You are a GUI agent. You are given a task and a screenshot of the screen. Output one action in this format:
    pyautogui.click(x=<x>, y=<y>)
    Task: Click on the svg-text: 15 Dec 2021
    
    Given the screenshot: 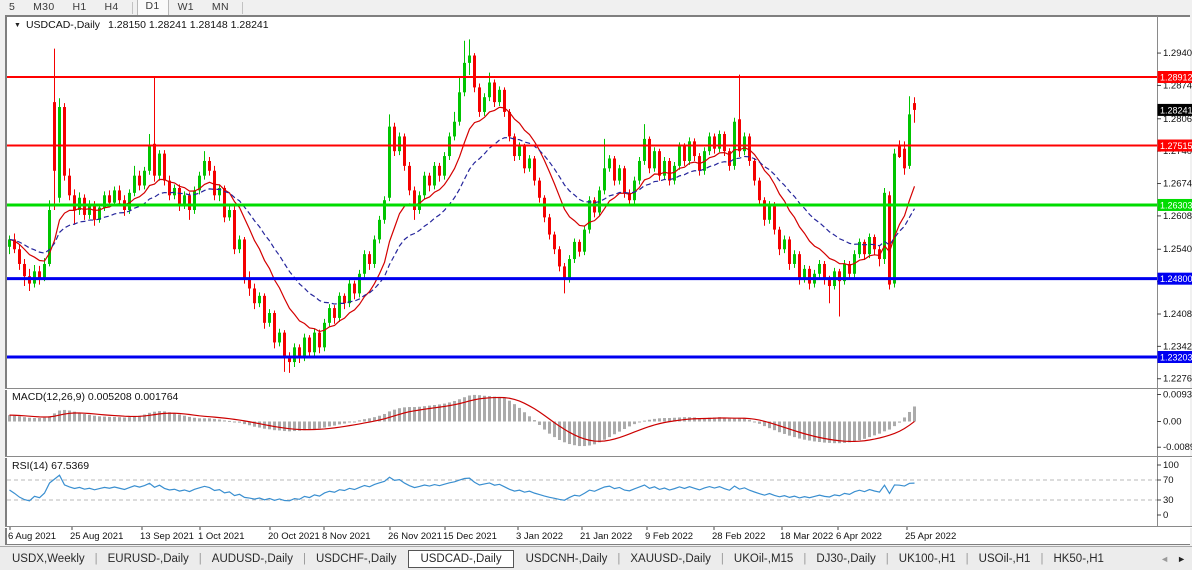 What is the action you would take?
    pyautogui.click(x=470, y=536)
    